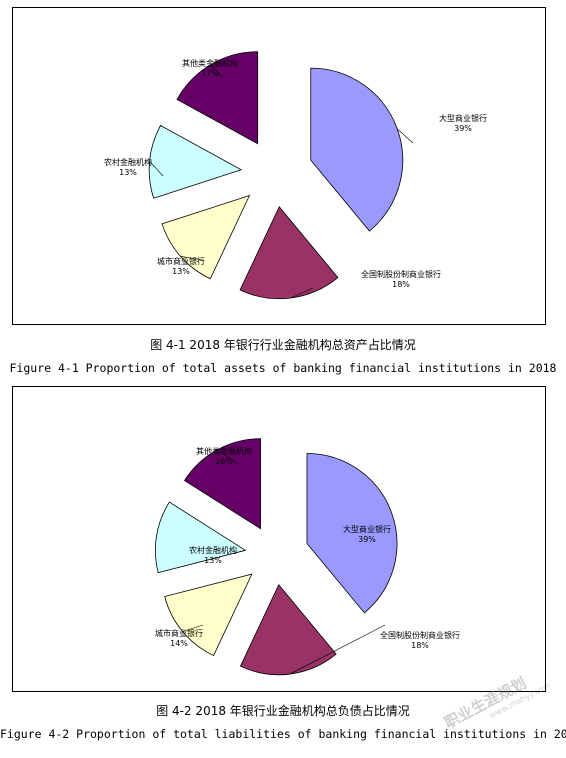 This screenshot has height=758, width=566. What do you see at coordinates (224, 461) in the screenshot?
I see `slice-percent-label: 16%` at bounding box center [224, 461].